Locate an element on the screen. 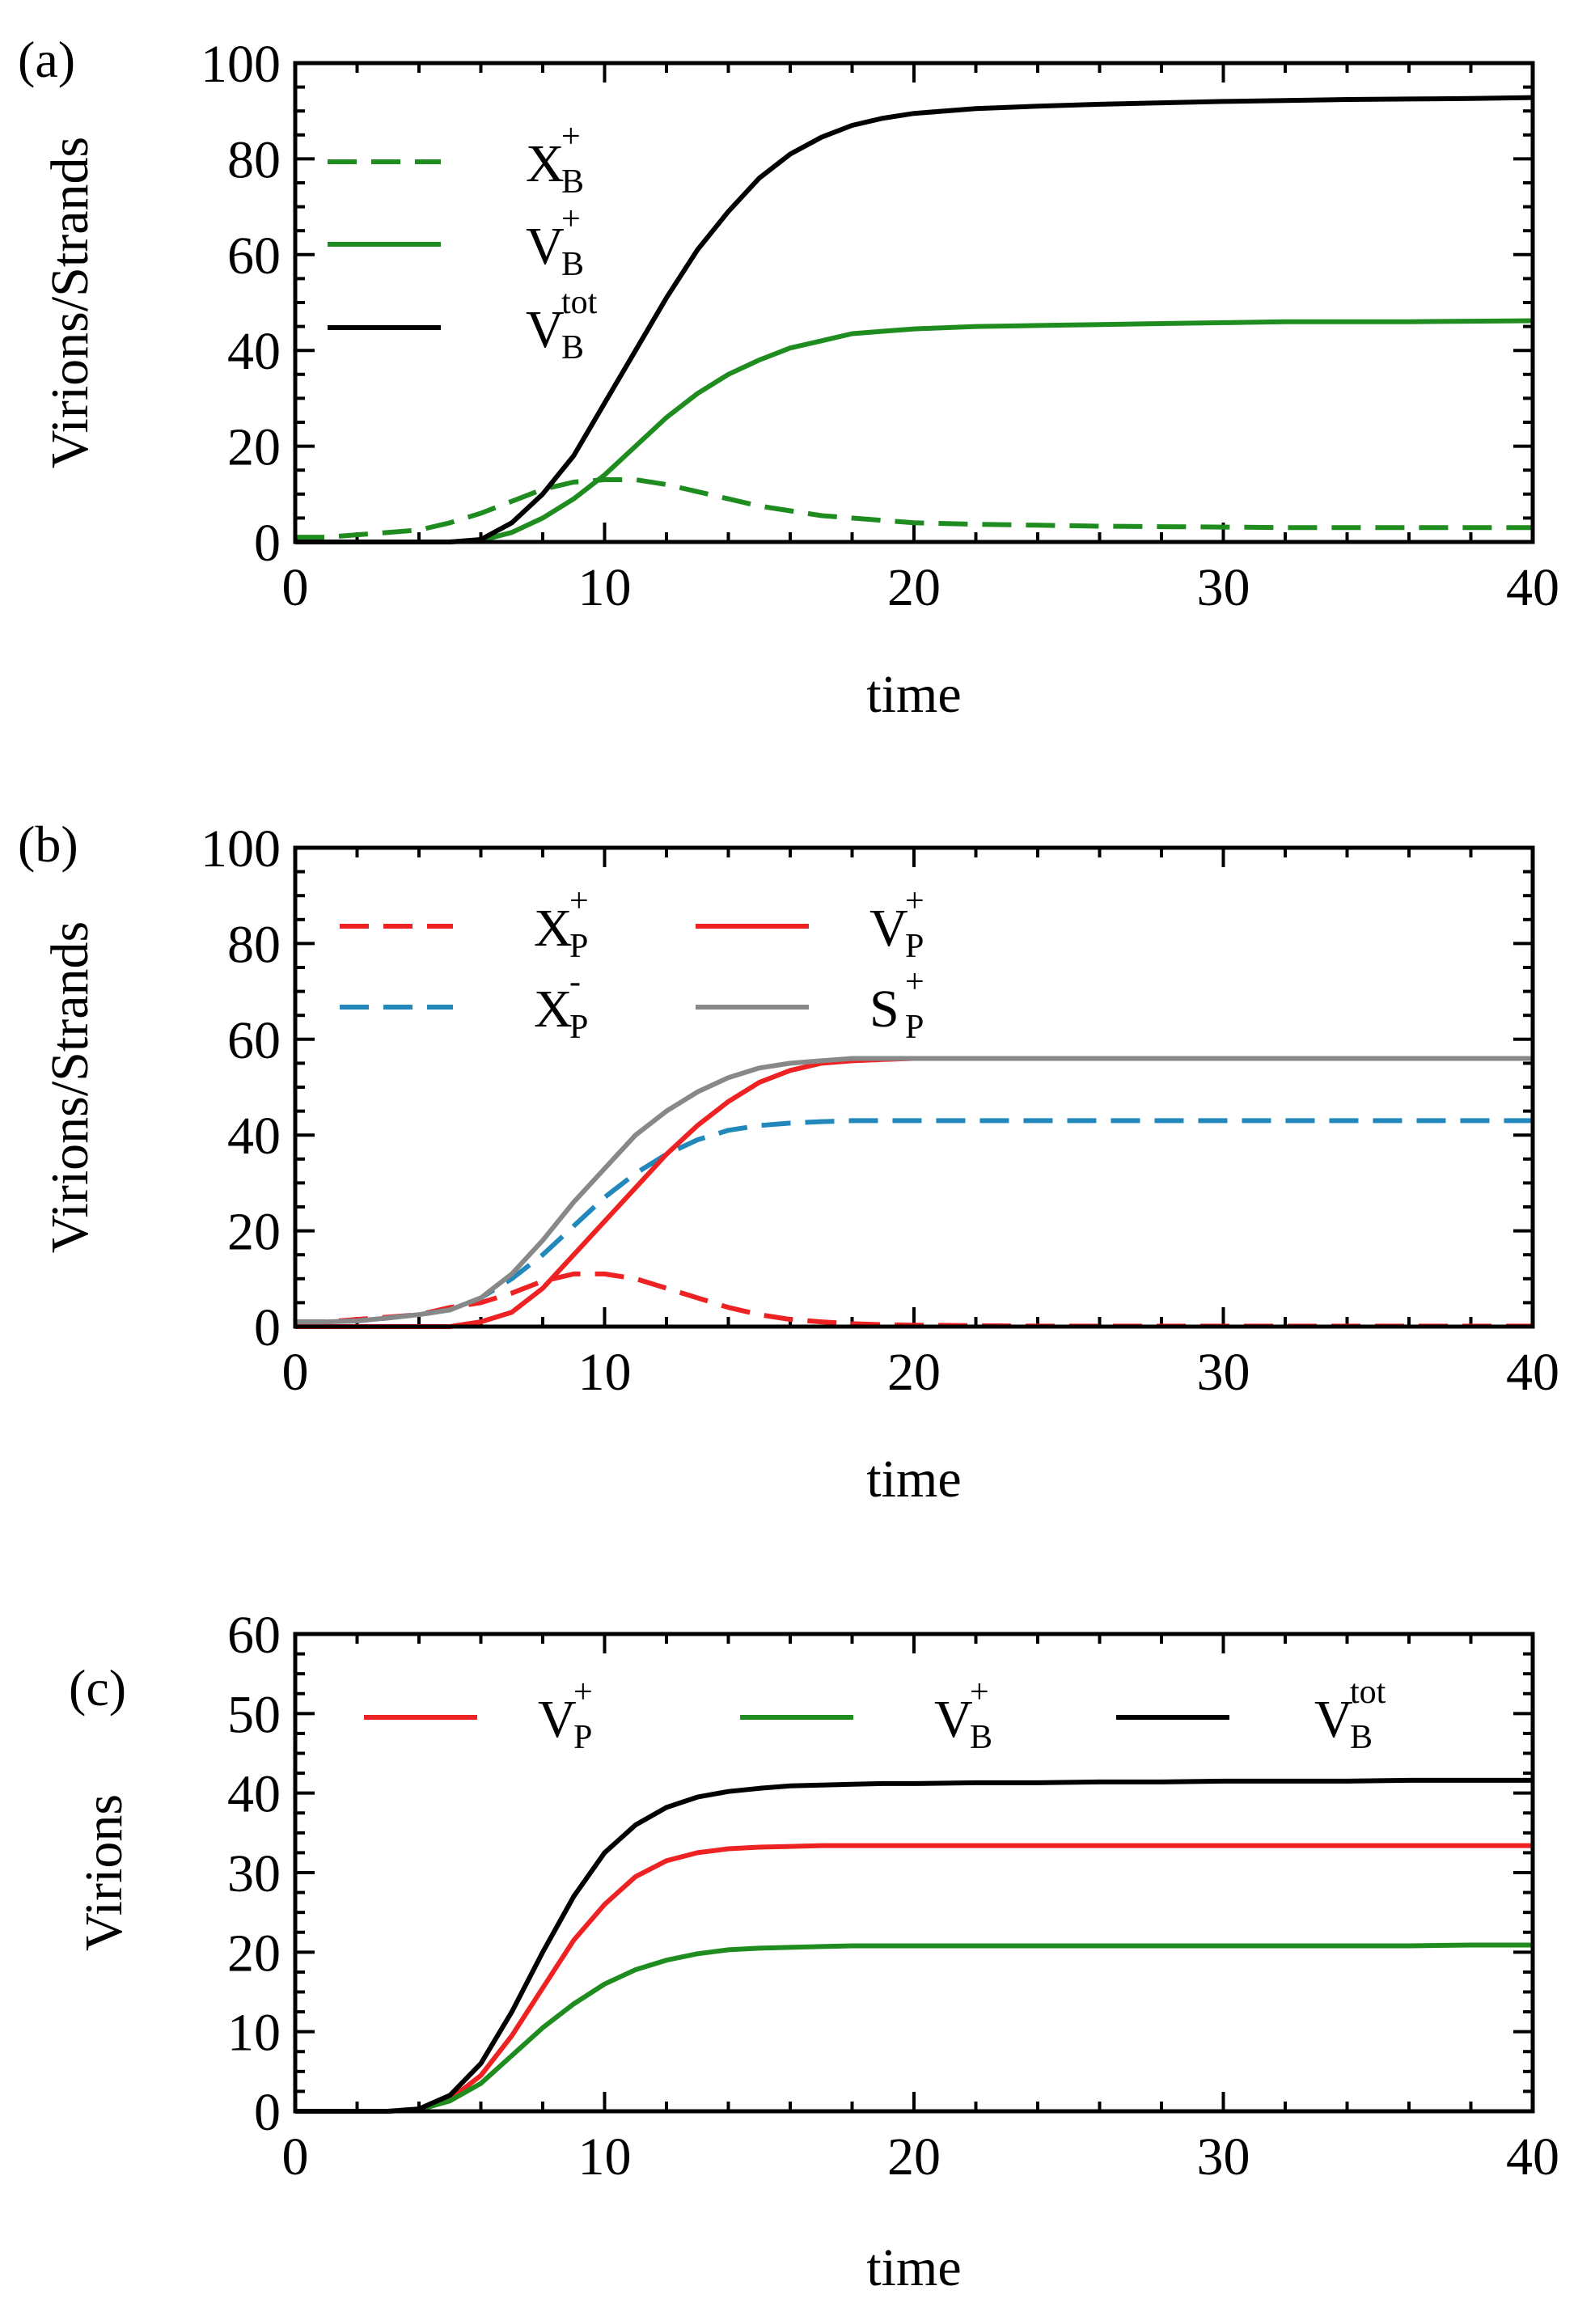 This screenshot has width=1595, height=2324. y-axis-label: Virions is located at coordinates (103, 1873).